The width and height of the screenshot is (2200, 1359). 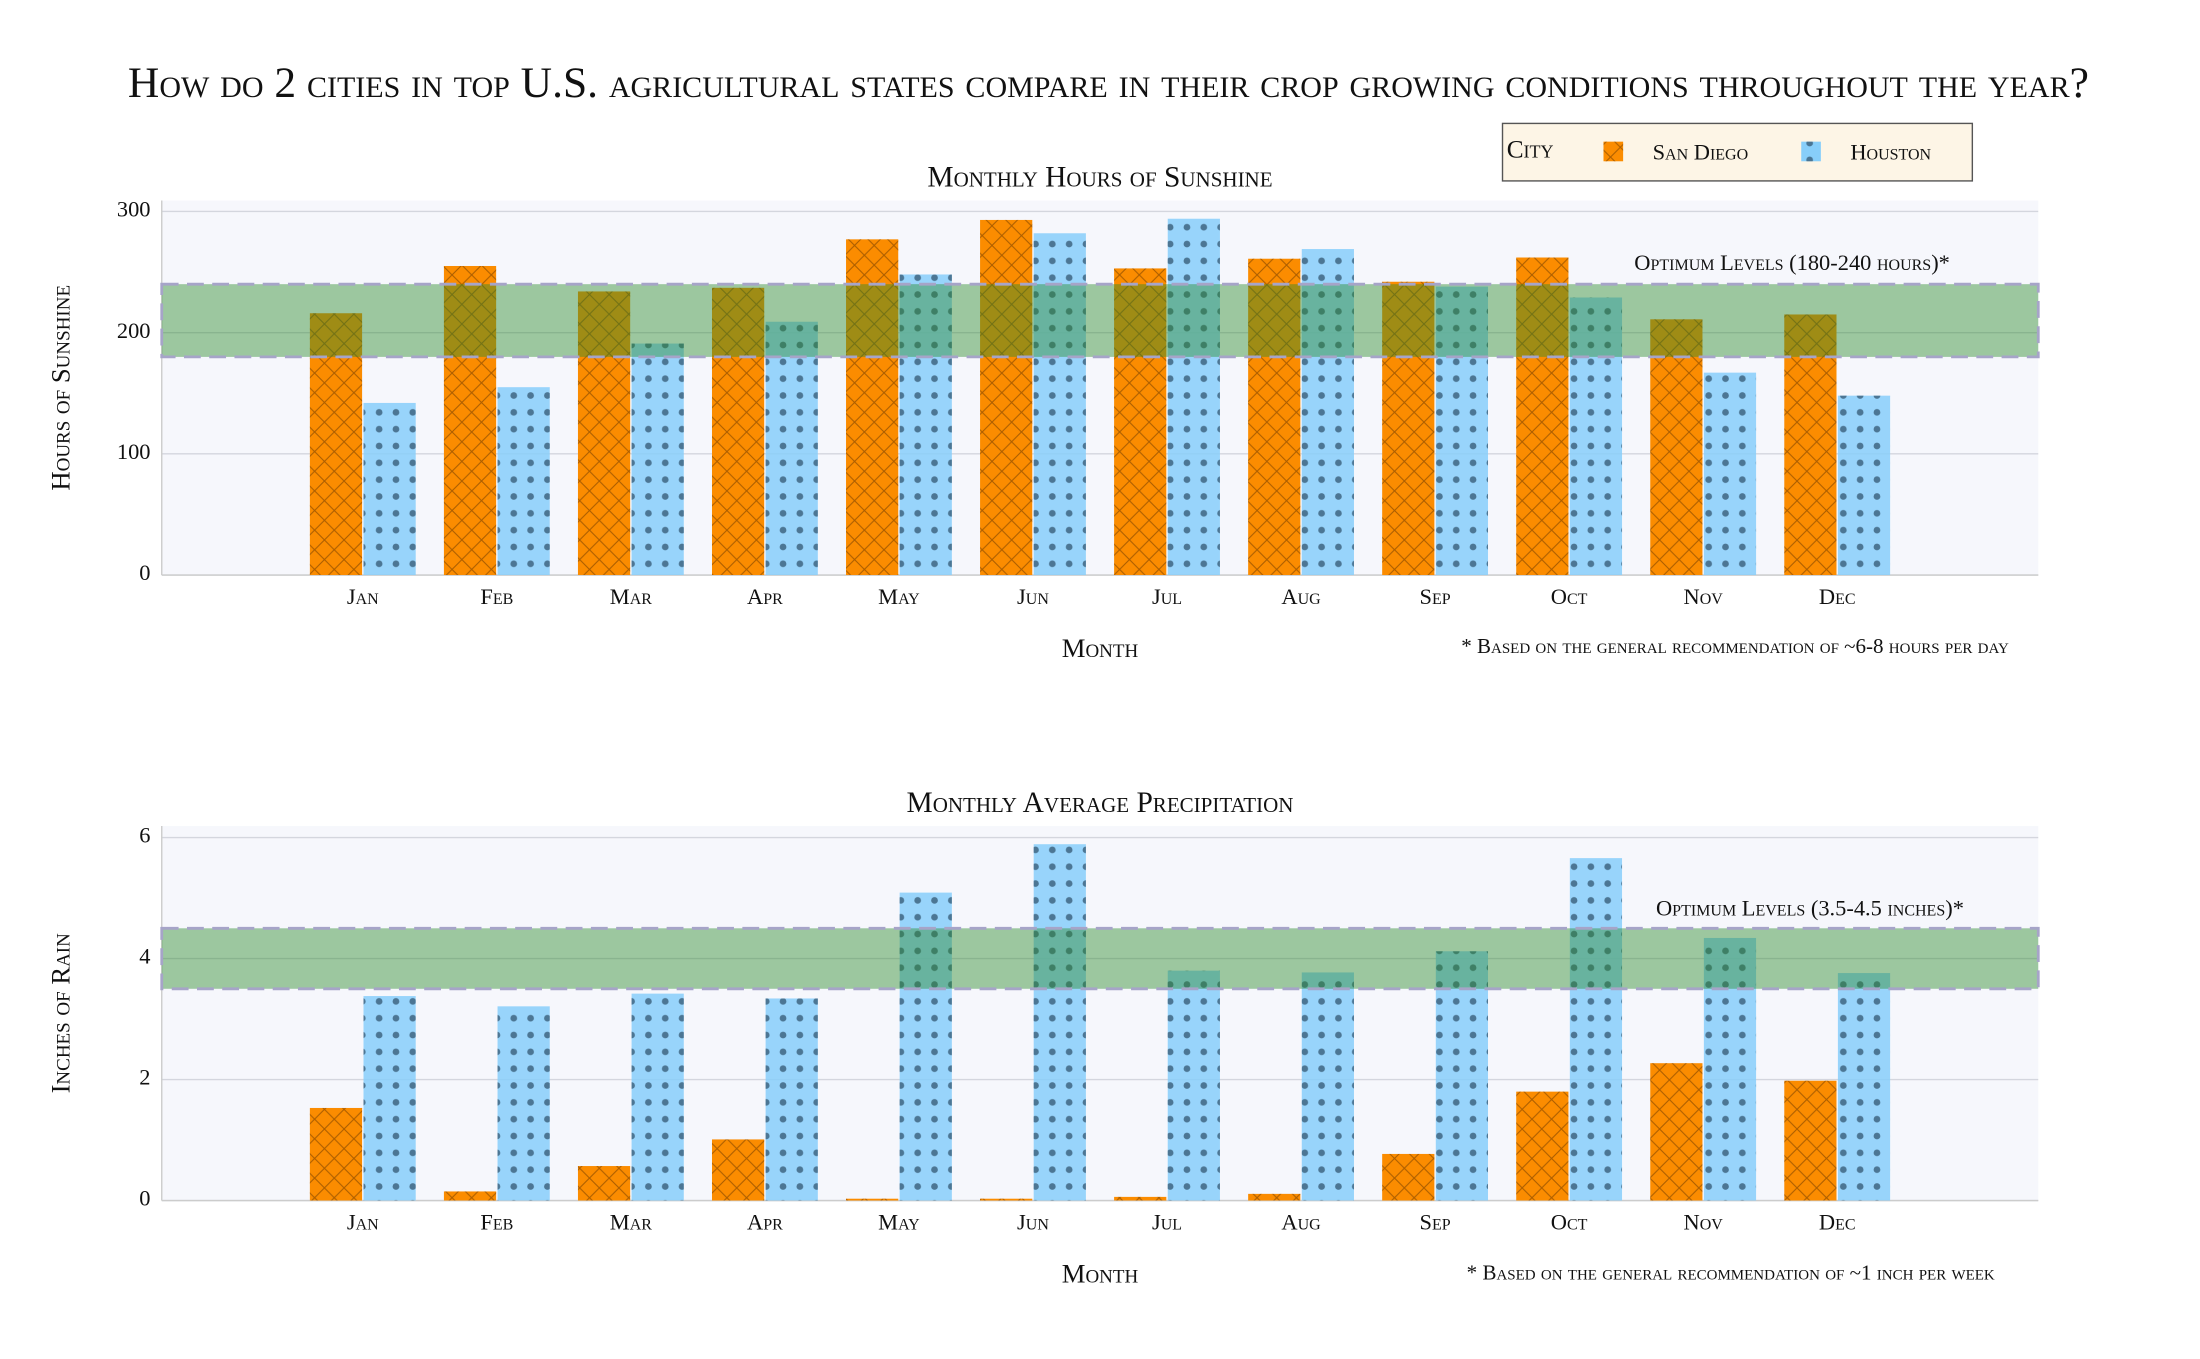 What do you see at coordinates (1810, 907) in the screenshot?
I see `optimum-label: Optimum Levels (3.5-4.5 inches)*` at bounding box center [1810, 907].